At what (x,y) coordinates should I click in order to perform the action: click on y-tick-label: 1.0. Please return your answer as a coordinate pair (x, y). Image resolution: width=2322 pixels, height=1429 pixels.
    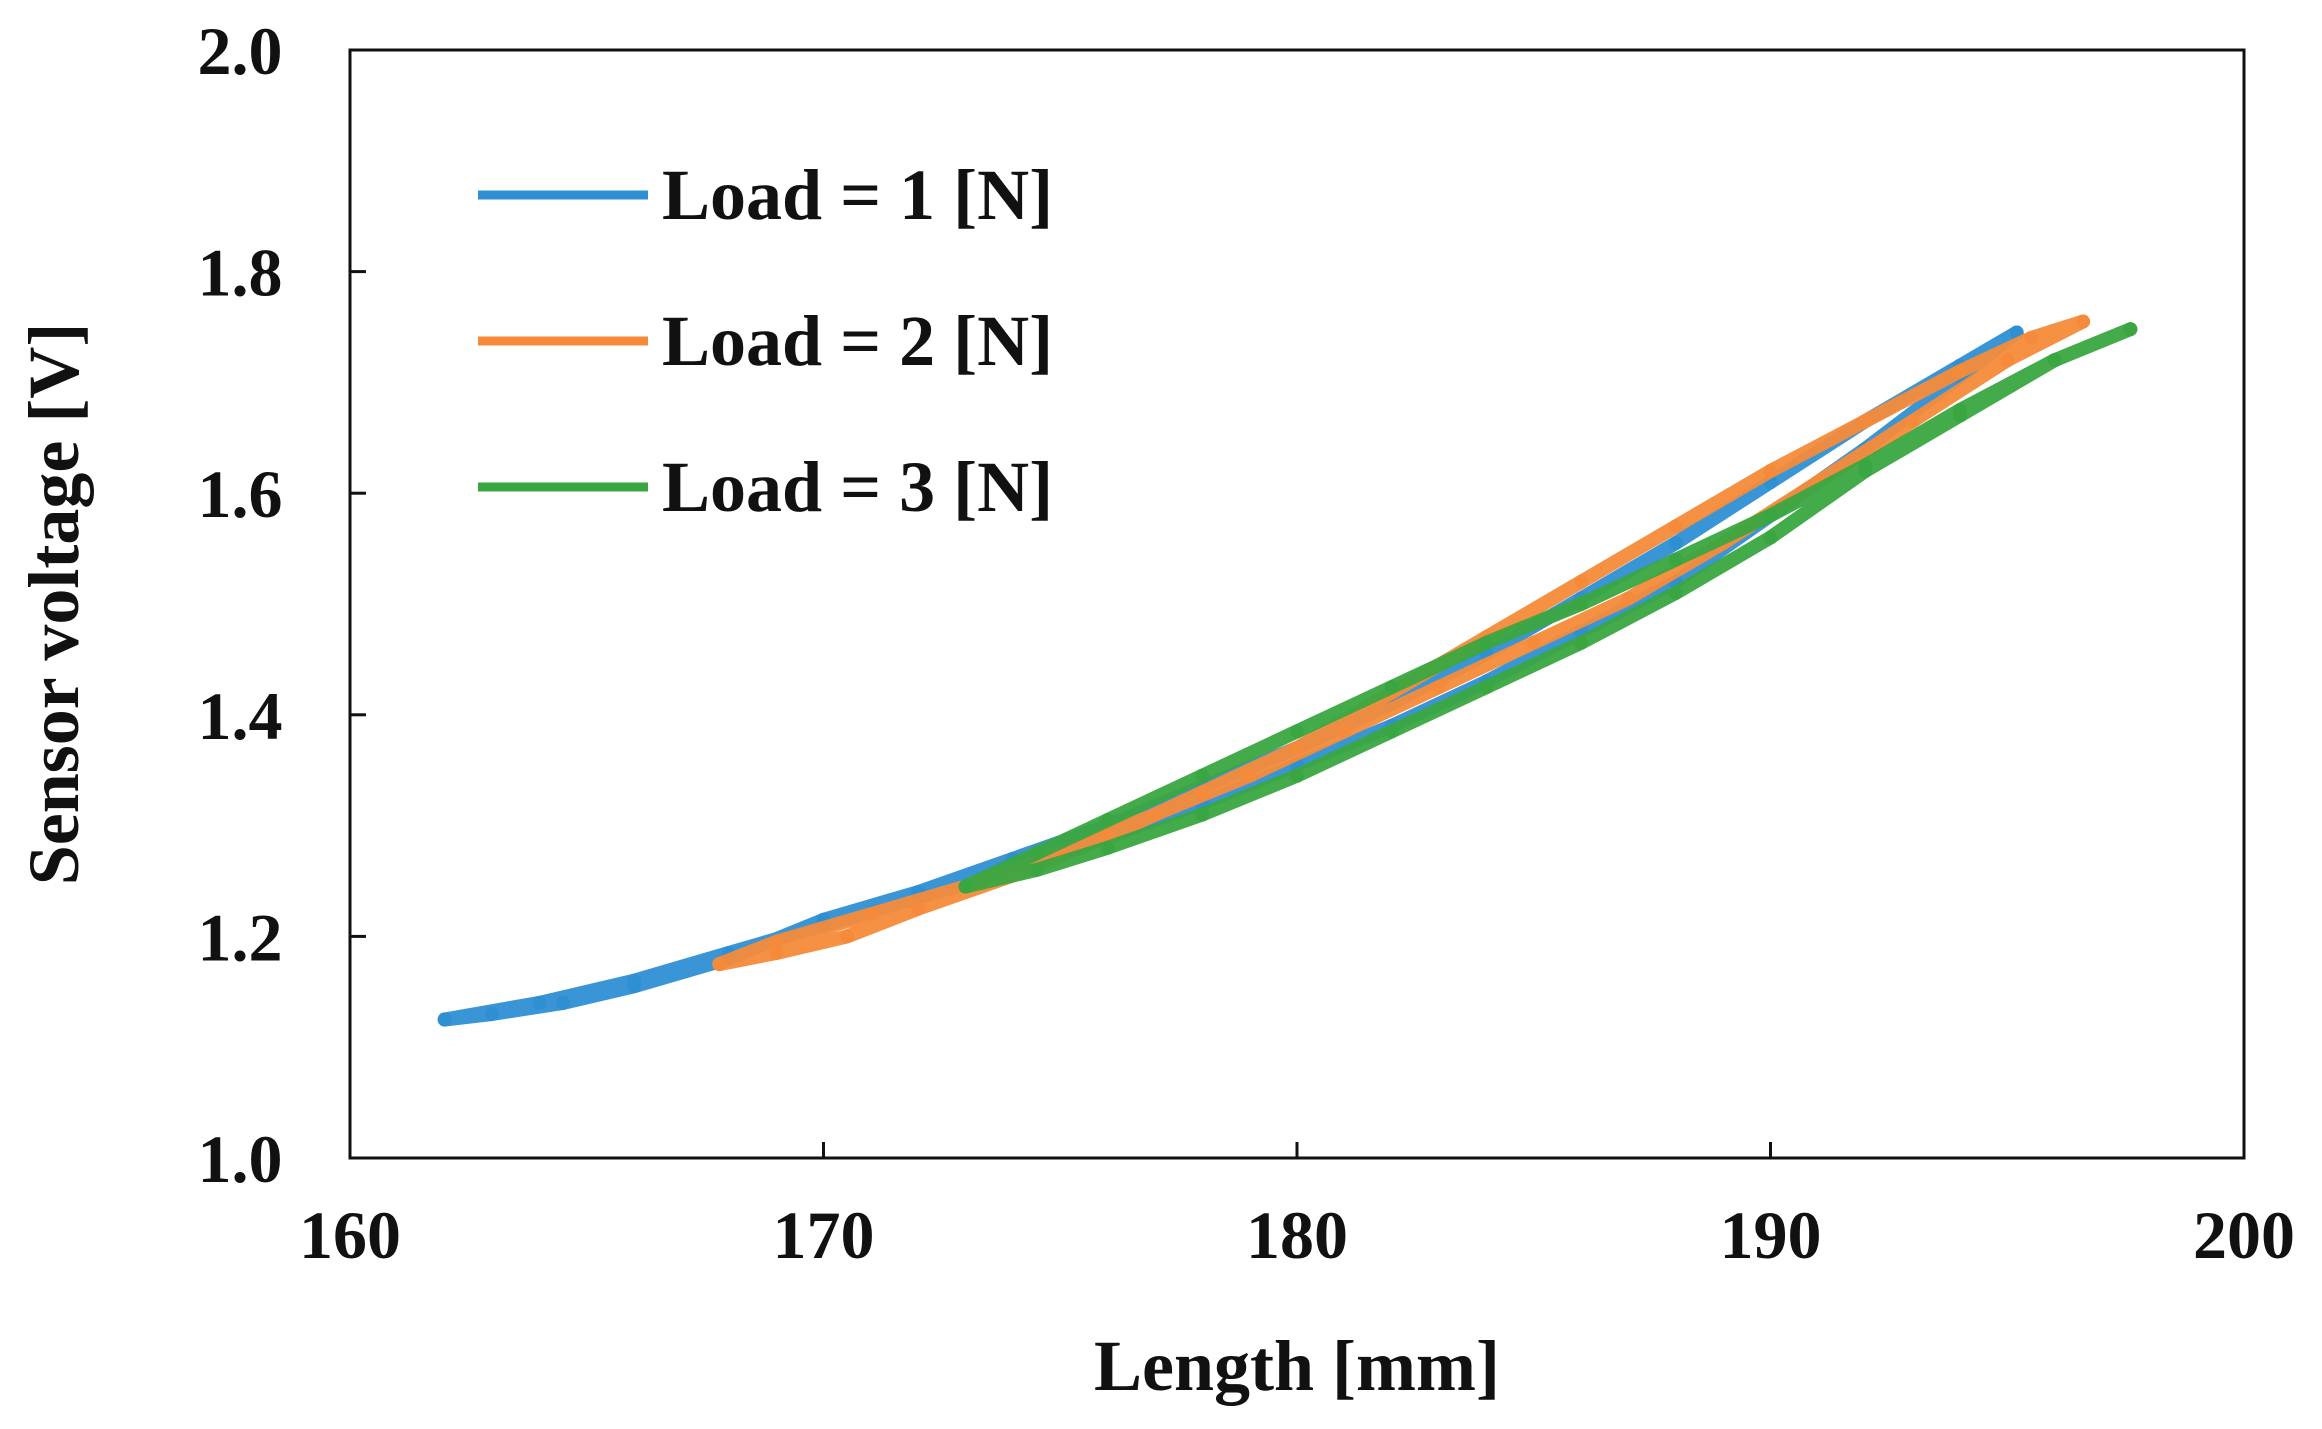
    Looking at the image, I should click on (240, 1159).